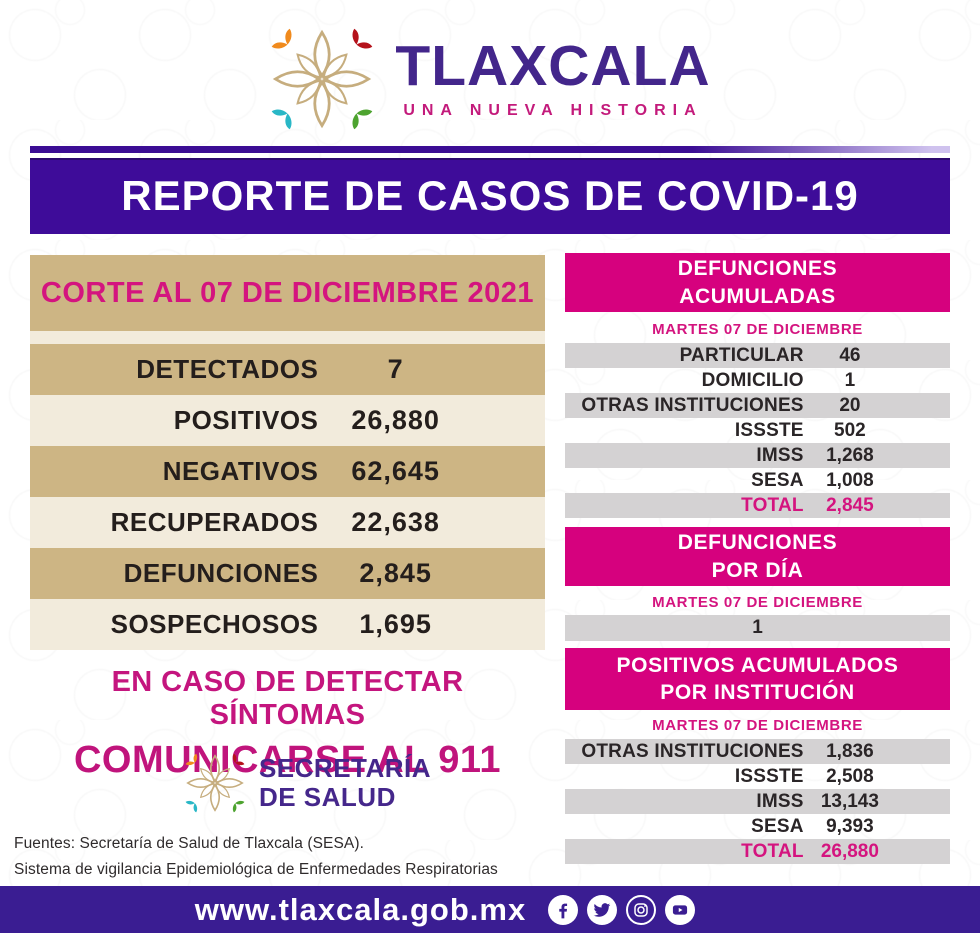  I want to click on table-row: NEGATIVOS 62,645, so click(287, 471).